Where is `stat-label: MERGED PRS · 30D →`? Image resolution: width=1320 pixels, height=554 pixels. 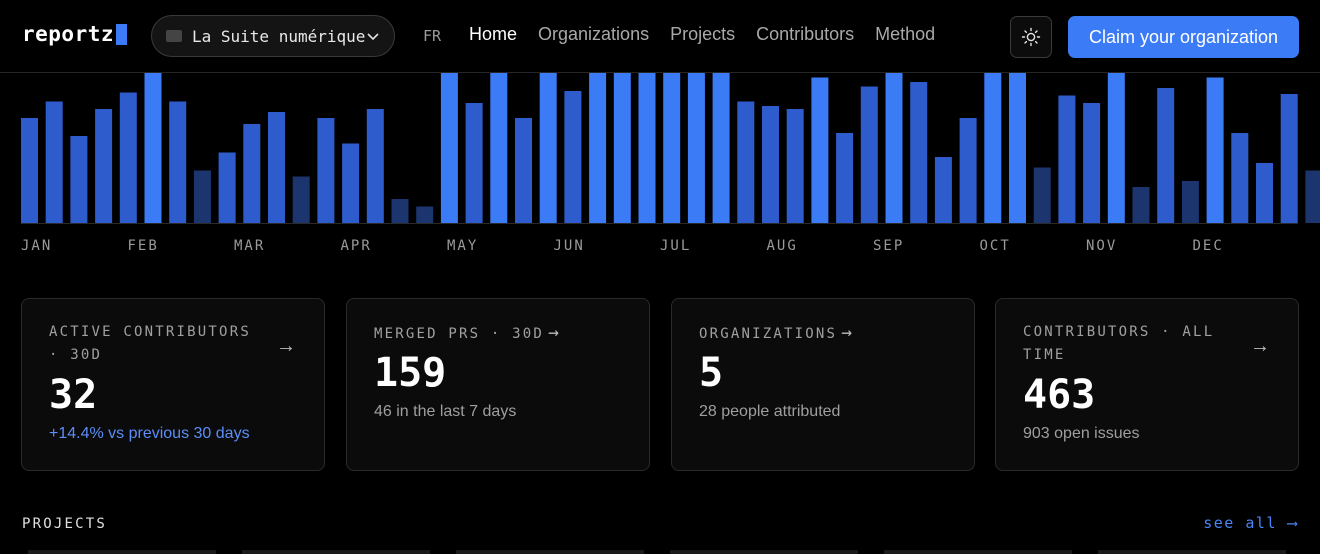
stat-label: MERGED PRS · 30D → is located at coordinates (481, 333).